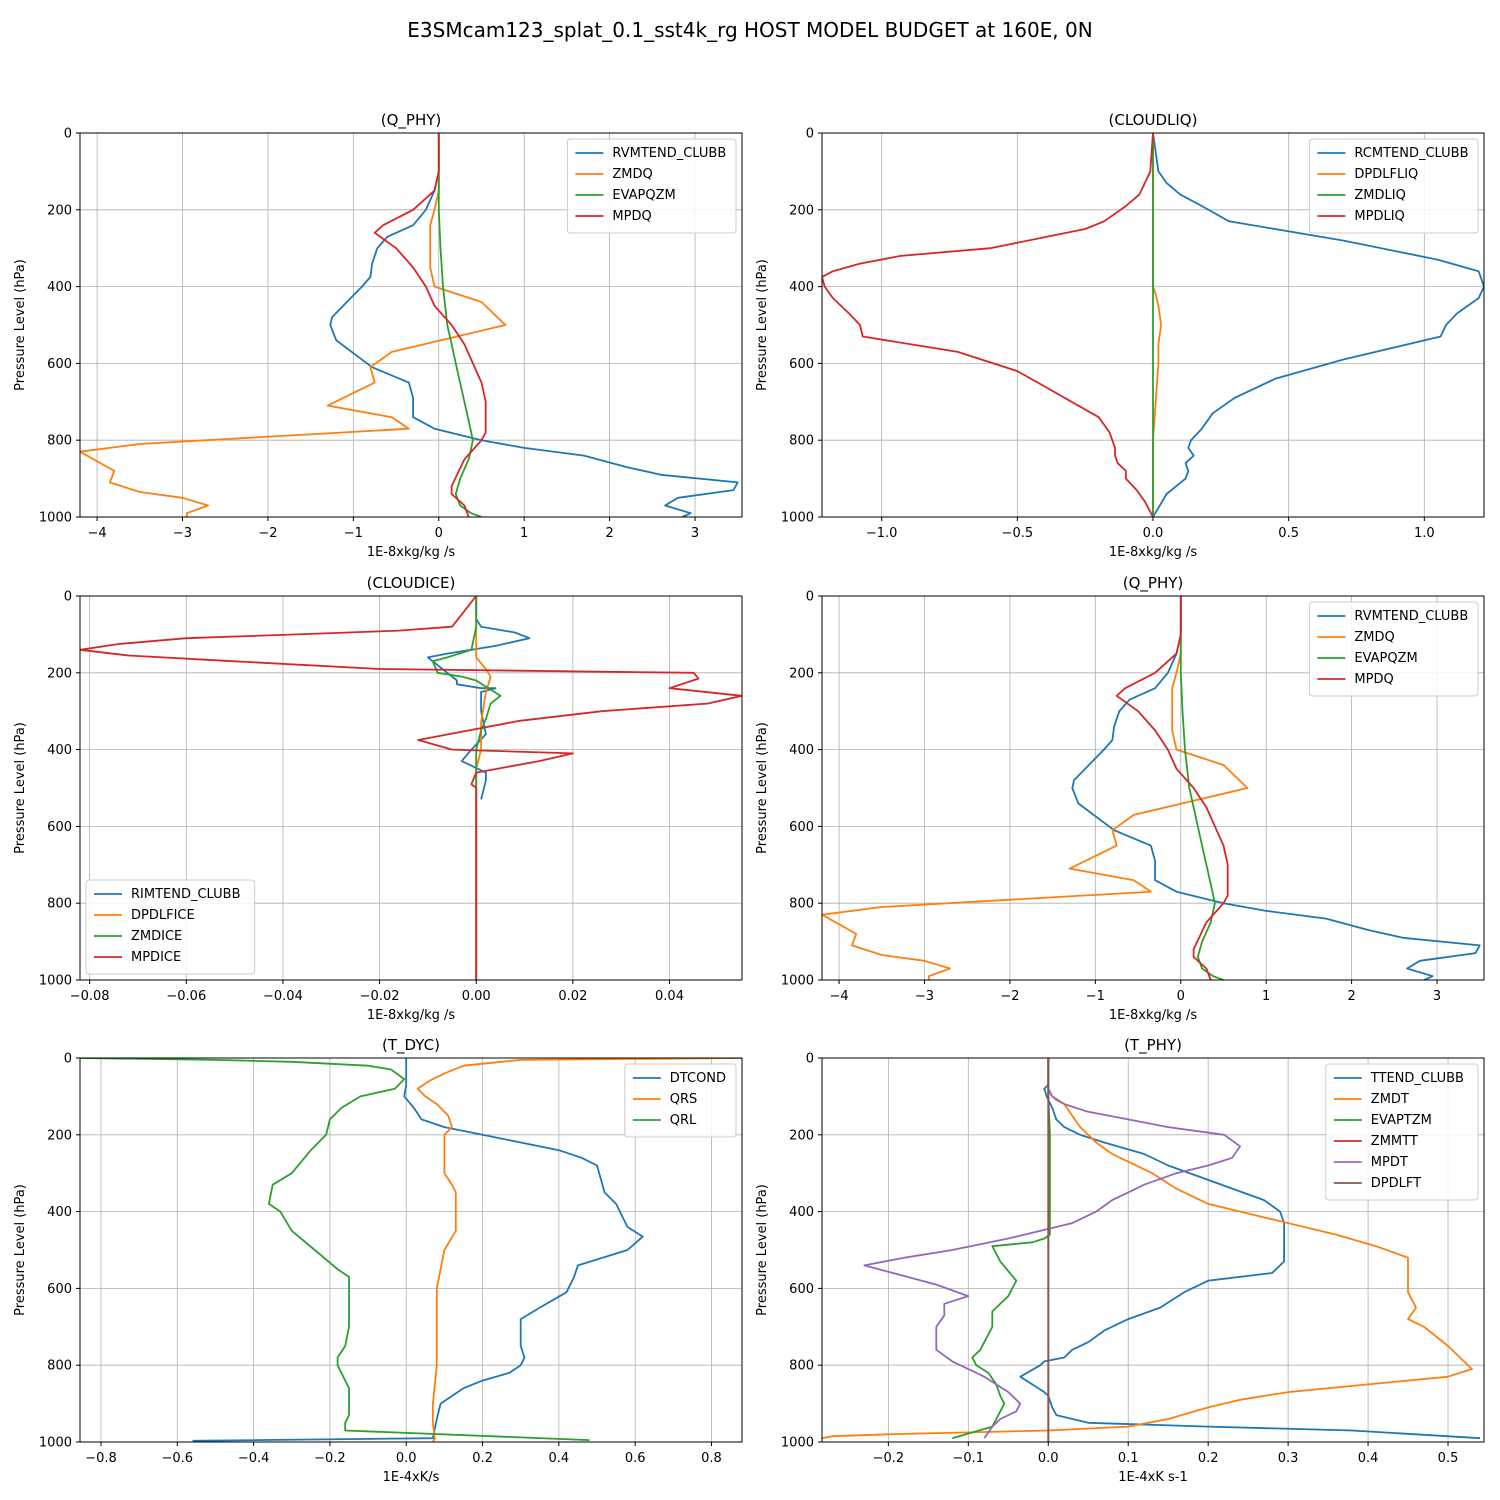 This screenshot has width=1500, height=1500. I want to click on legend-label: QRL, so click(683, 1120).